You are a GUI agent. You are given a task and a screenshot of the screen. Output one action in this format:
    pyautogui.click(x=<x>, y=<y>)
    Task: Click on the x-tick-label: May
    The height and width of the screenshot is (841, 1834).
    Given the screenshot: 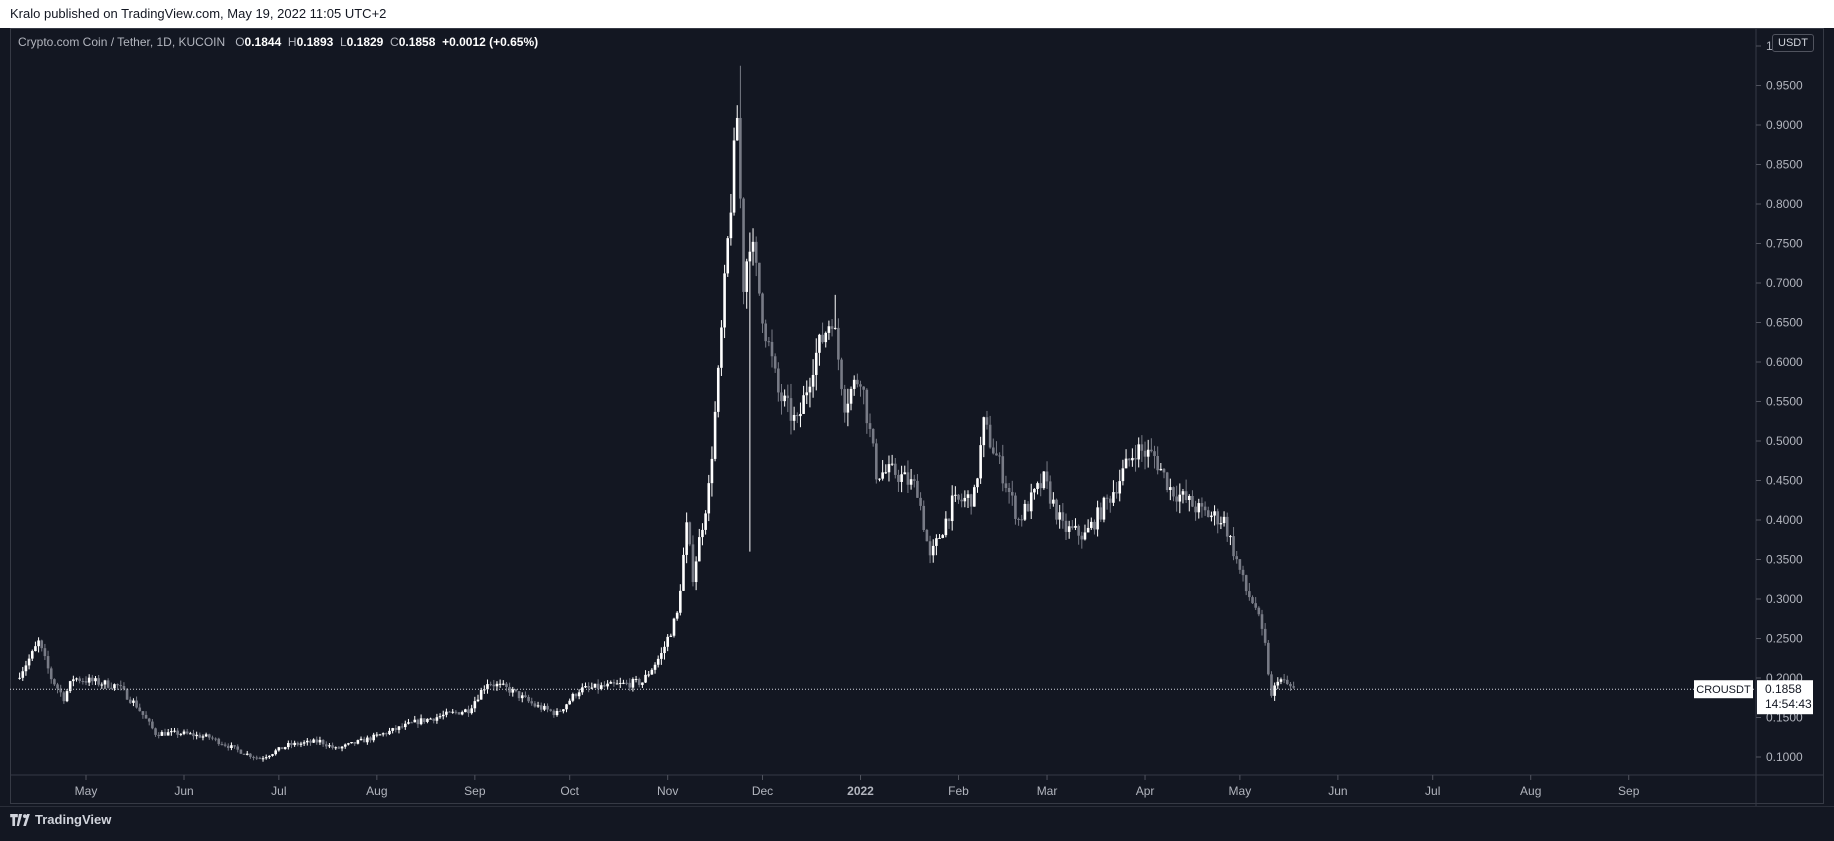 What is the action you would take?
    pyautogui.click(x=1240, y=791)
    